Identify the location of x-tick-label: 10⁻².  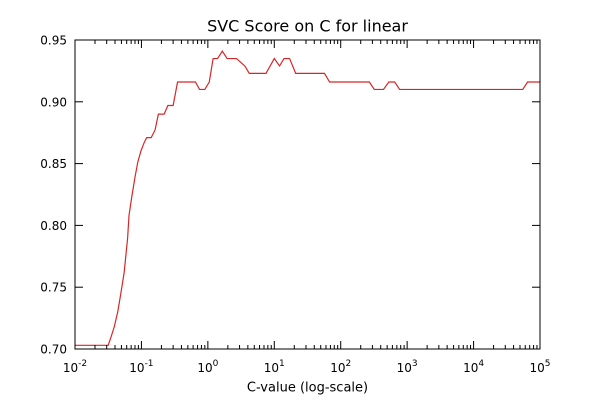
(75, 367).